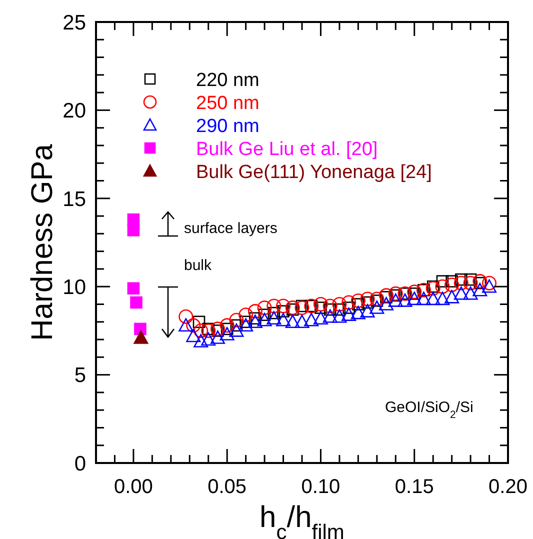 The height and width of the screenshot is (539, 533). I want to click on legend-label: 290 nm, so click(228, 126).